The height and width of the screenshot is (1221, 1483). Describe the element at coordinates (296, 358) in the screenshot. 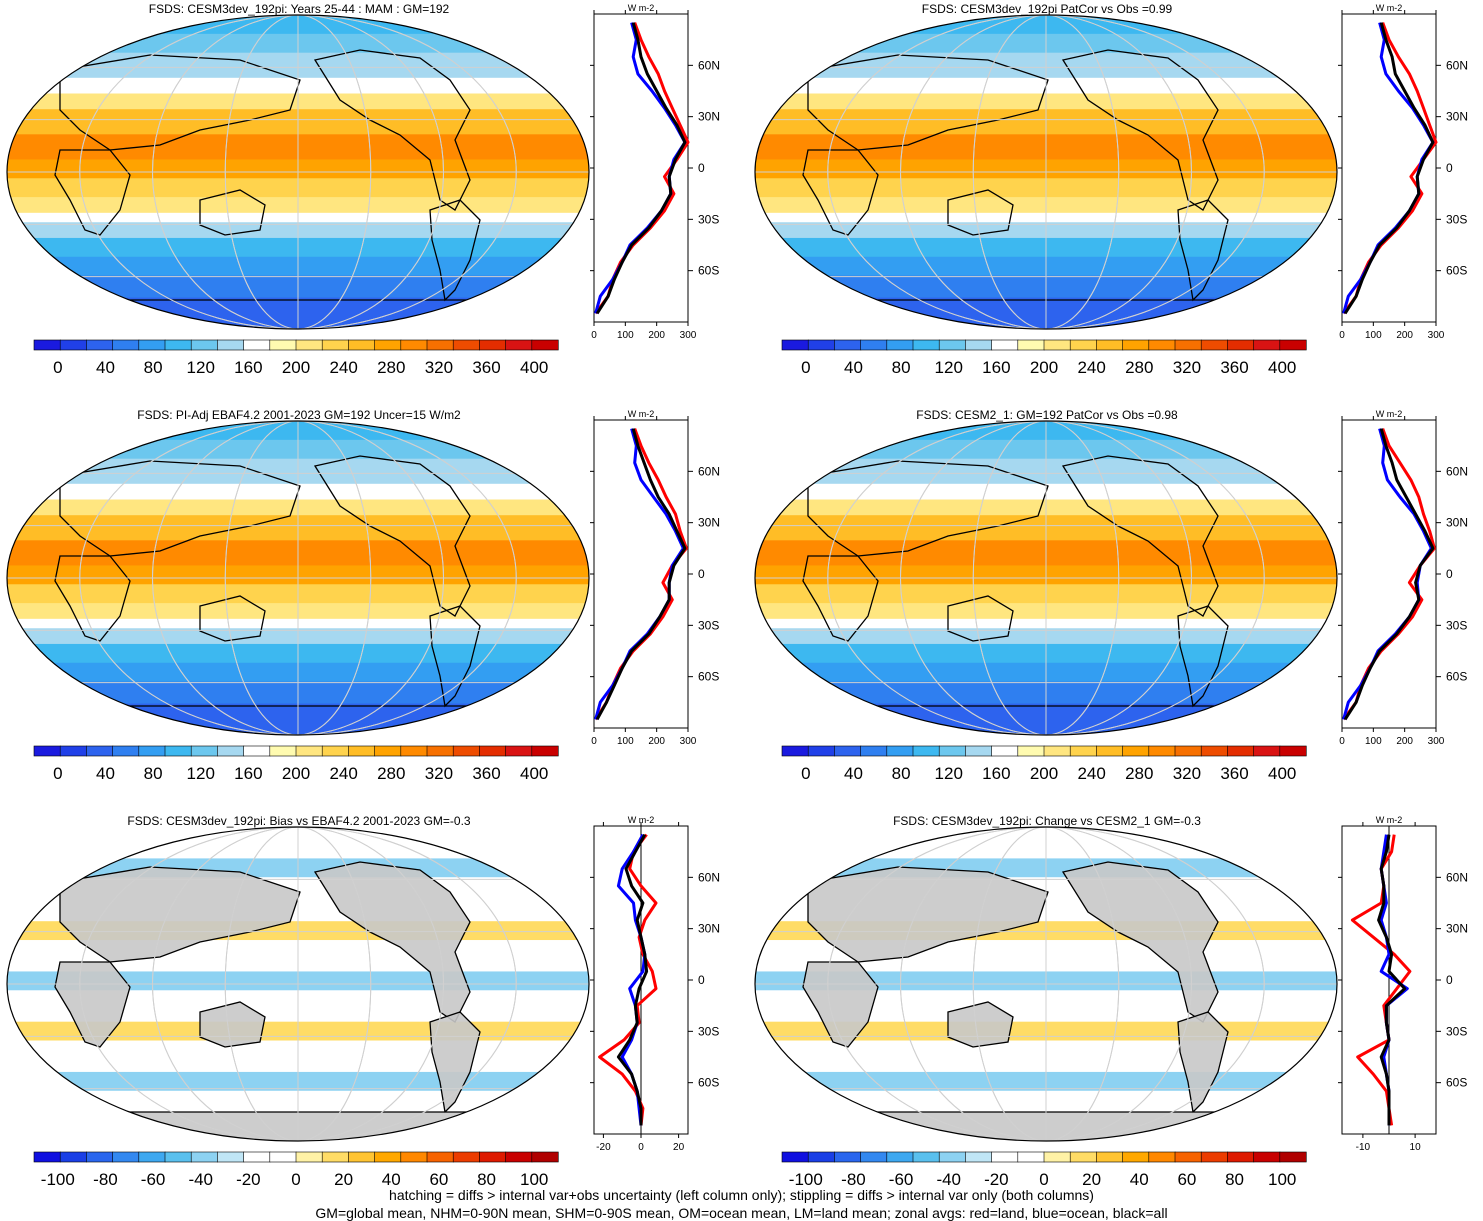

I see `top-left-colorbar: 0 40 80 120 160 200 240 280 320 360 400` at that location.